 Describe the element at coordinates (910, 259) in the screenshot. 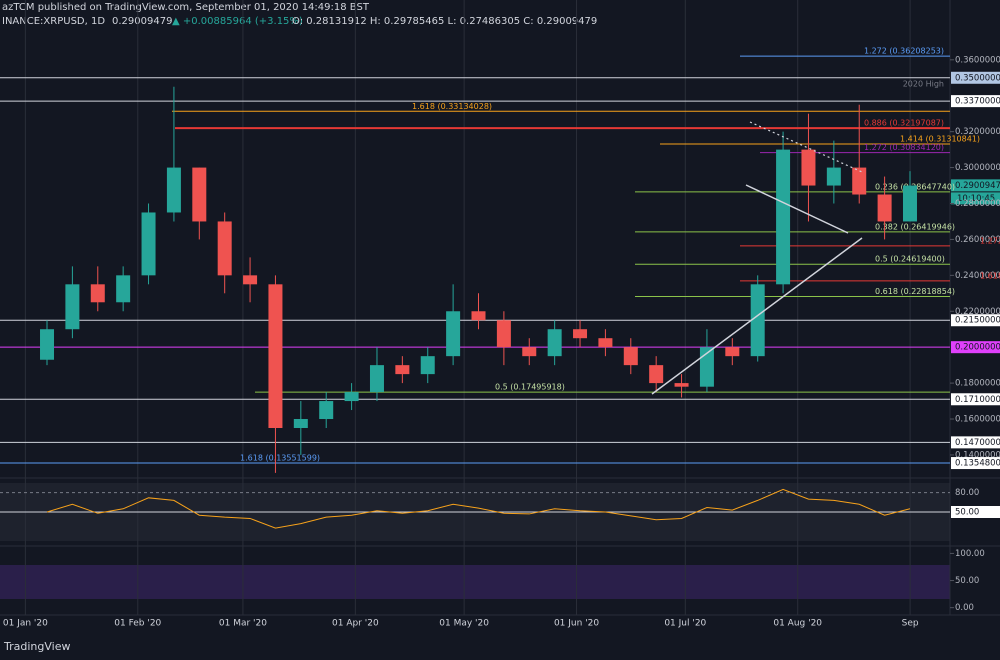

I see `fib-label: 0.5 (0.24619400)` at that location.